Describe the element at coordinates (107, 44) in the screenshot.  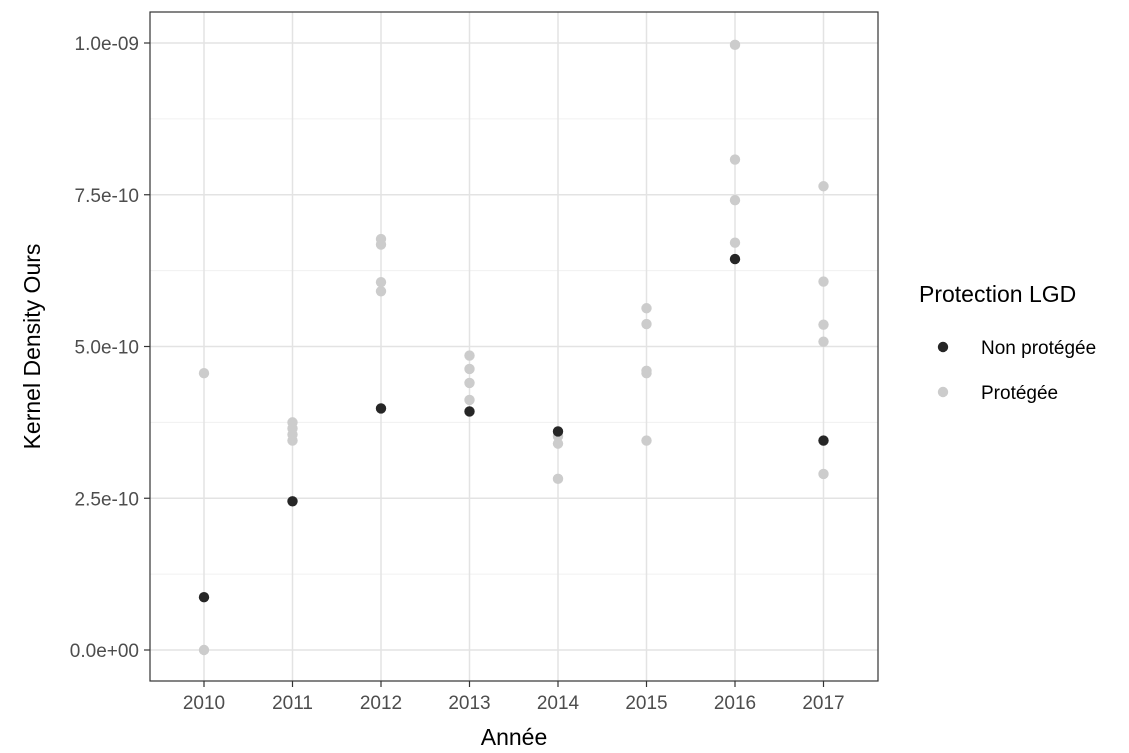
I see `y-tick-label: 1.0e-09` at that location.